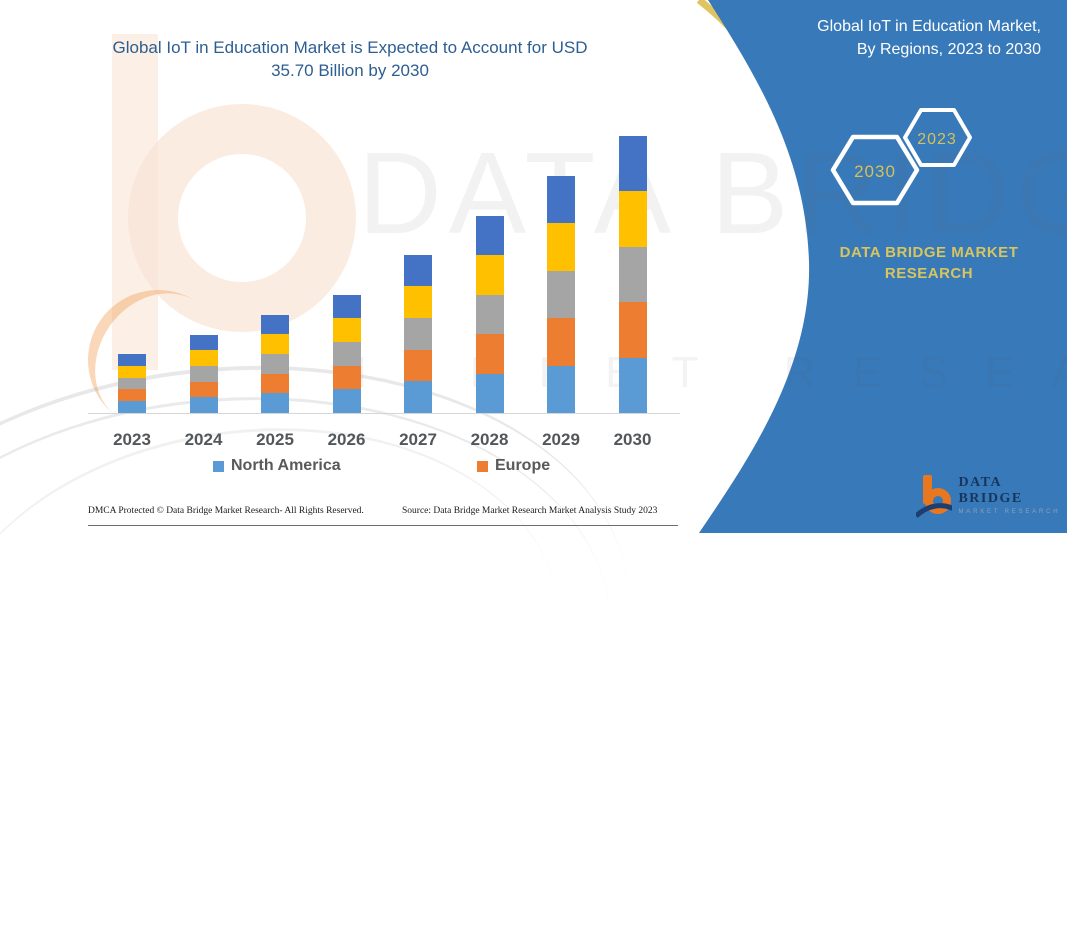  I want to click on logo-text: DATA BRIDGE MARKET RESEARCH, so click(1012, 495).